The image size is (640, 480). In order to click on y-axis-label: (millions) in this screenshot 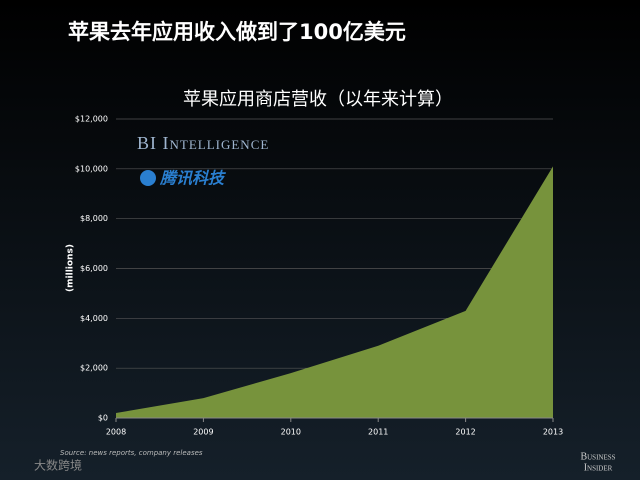, I will do `click(71, 268)`.